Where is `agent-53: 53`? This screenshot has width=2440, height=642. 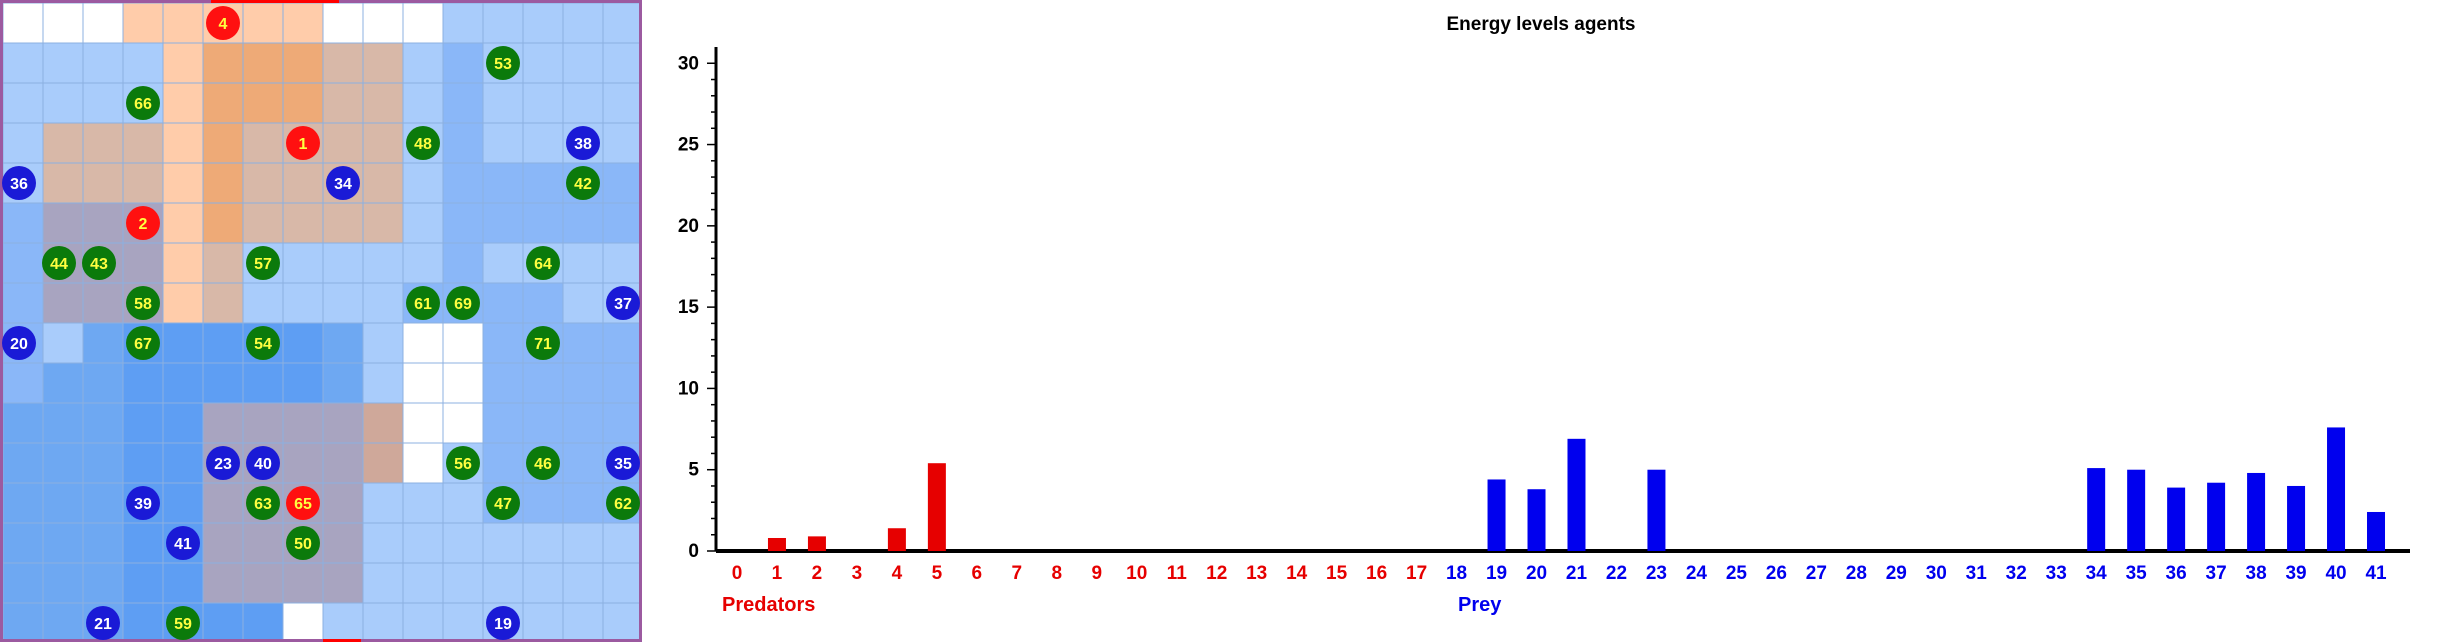 agent-53: 53 is located at coordinates (503, 63).